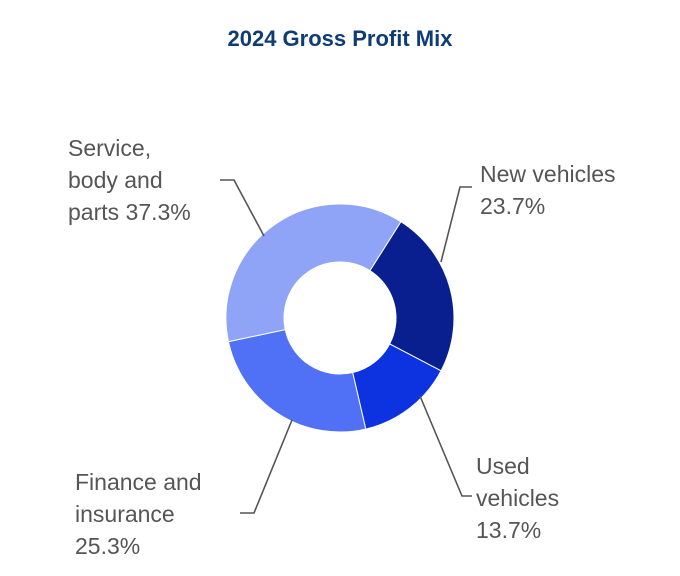 The image size is (680, 576). What do you see at coordinates (548, 190) in the screenshot?
I see `slice-label-new-vehicles: New vehicles 23.7%` at bounding box center [548, 190].